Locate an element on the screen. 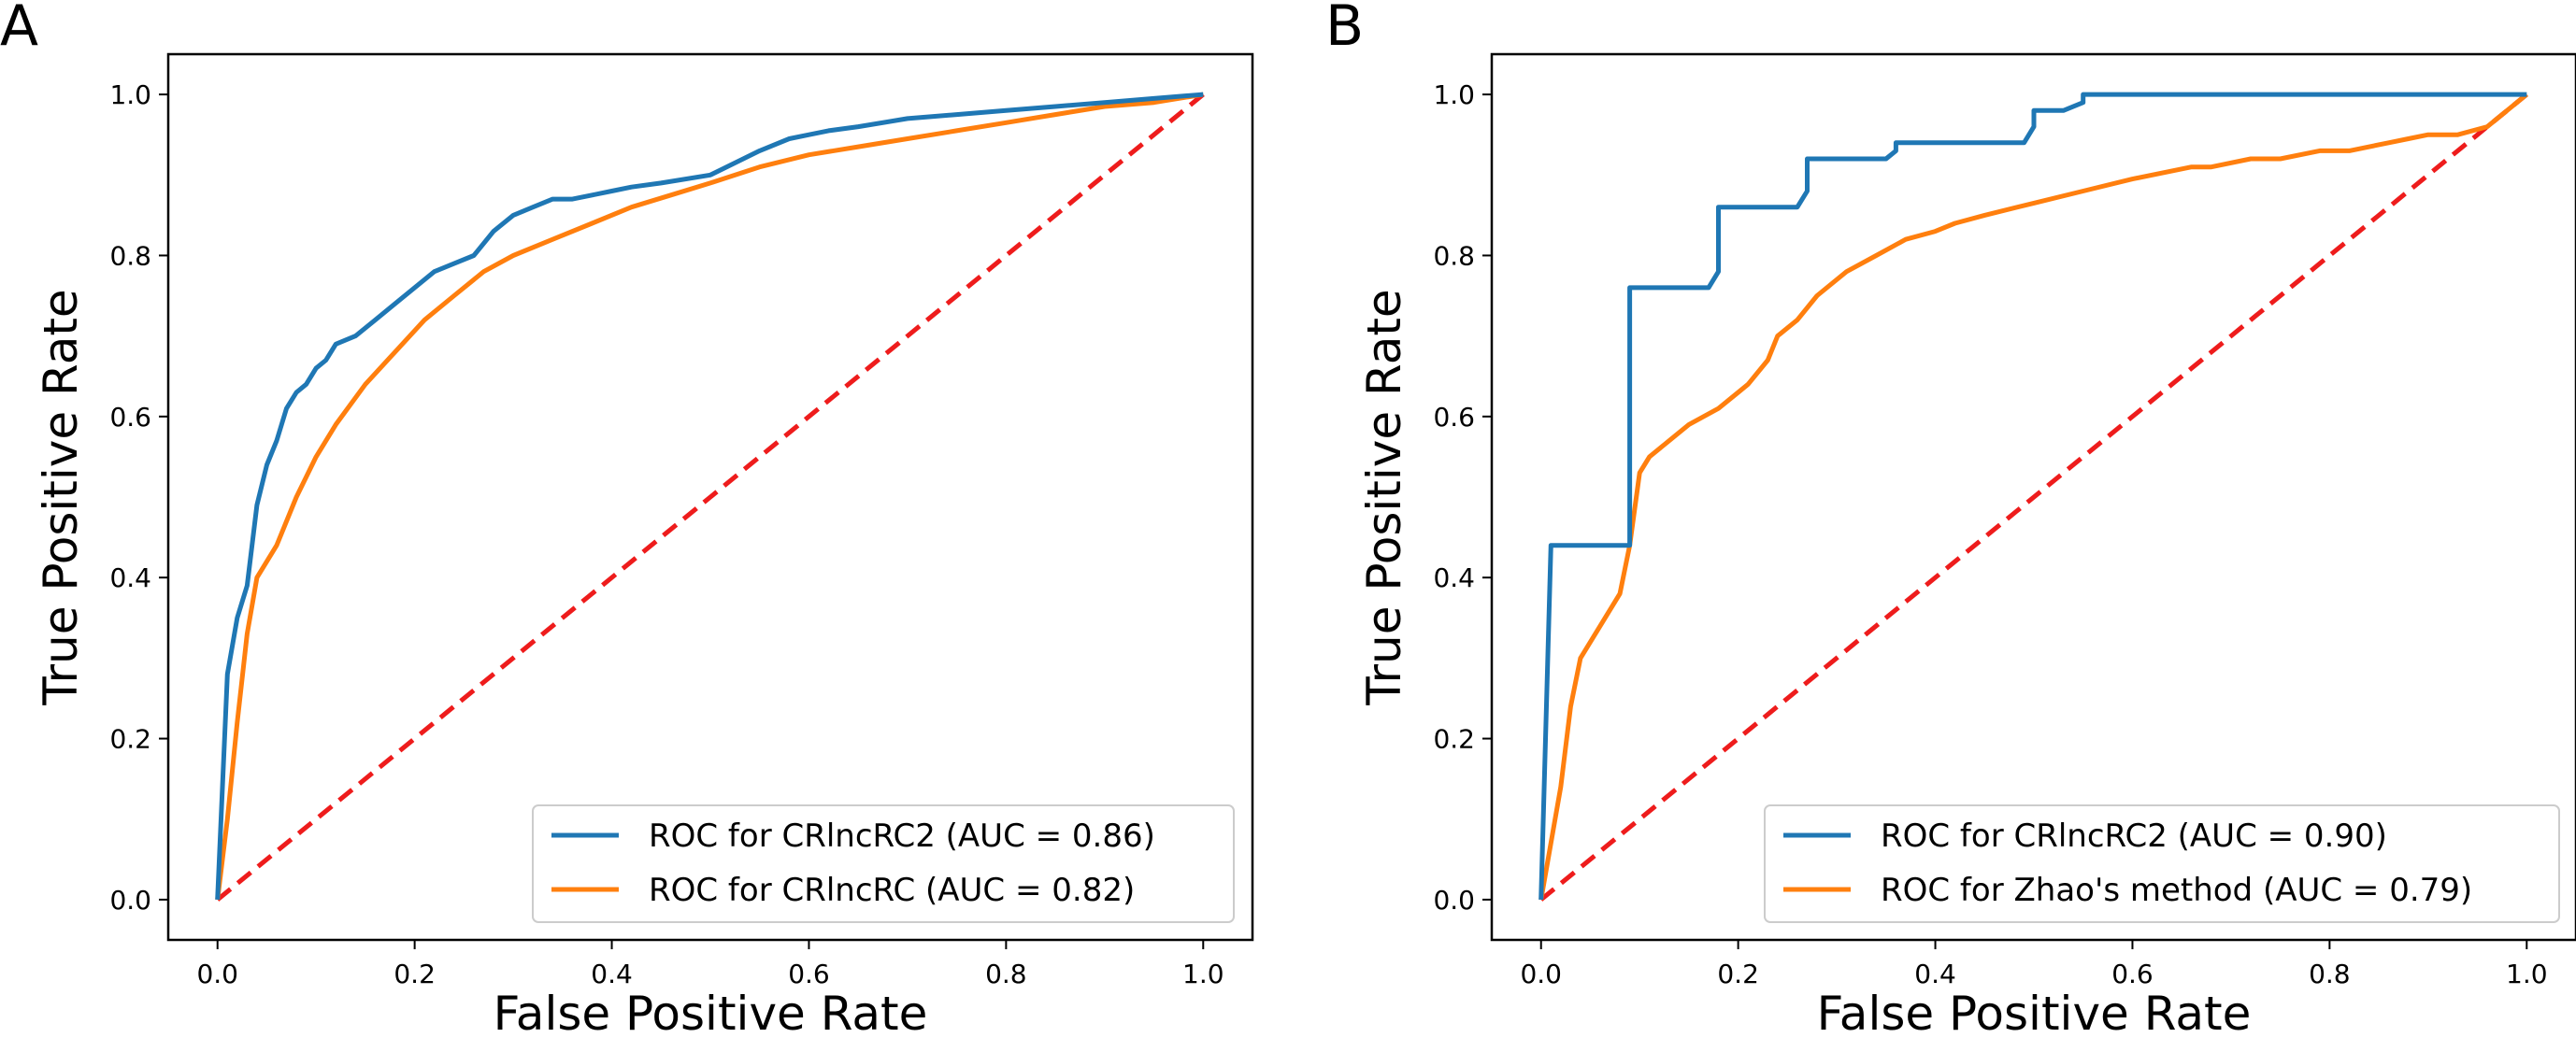  panel-a-y-tick-label: 0.0 is located at coordinates (130, 900).